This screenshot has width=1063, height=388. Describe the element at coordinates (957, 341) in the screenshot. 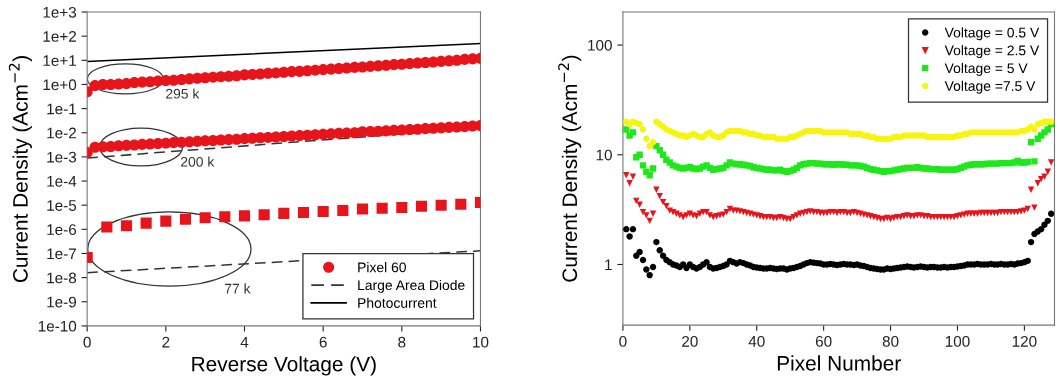

I see `x-tick-label: 100` at that location.